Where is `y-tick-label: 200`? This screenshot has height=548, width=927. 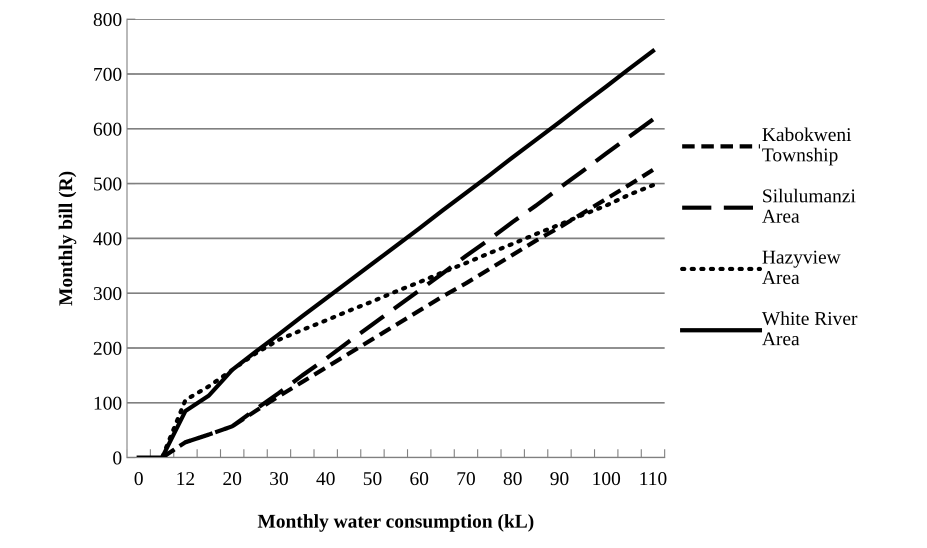 y-tick-label: 200 is located at coordinates (108, 348).